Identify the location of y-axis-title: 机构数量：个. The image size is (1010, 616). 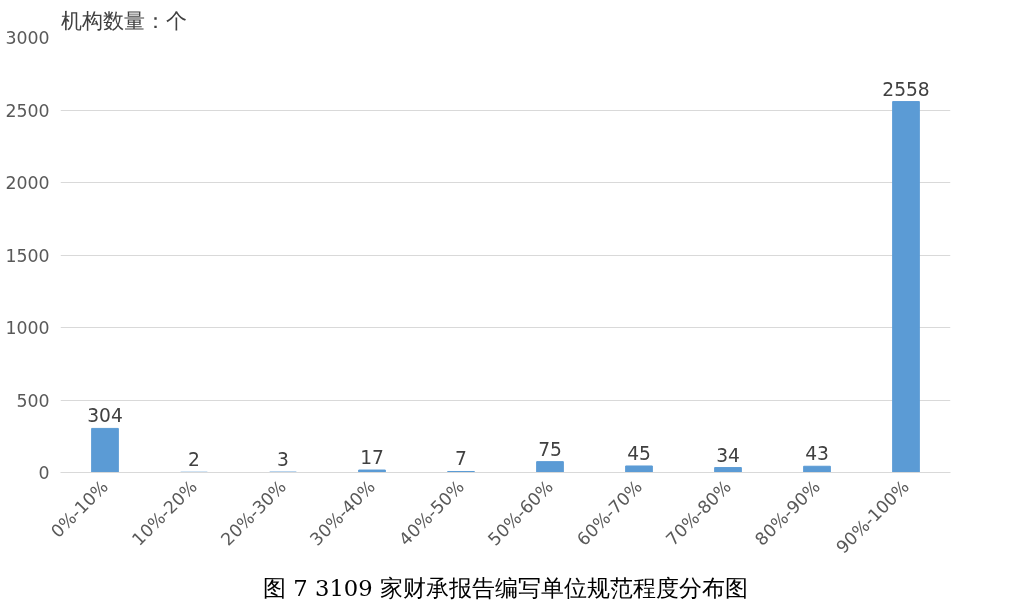
(123, 20).